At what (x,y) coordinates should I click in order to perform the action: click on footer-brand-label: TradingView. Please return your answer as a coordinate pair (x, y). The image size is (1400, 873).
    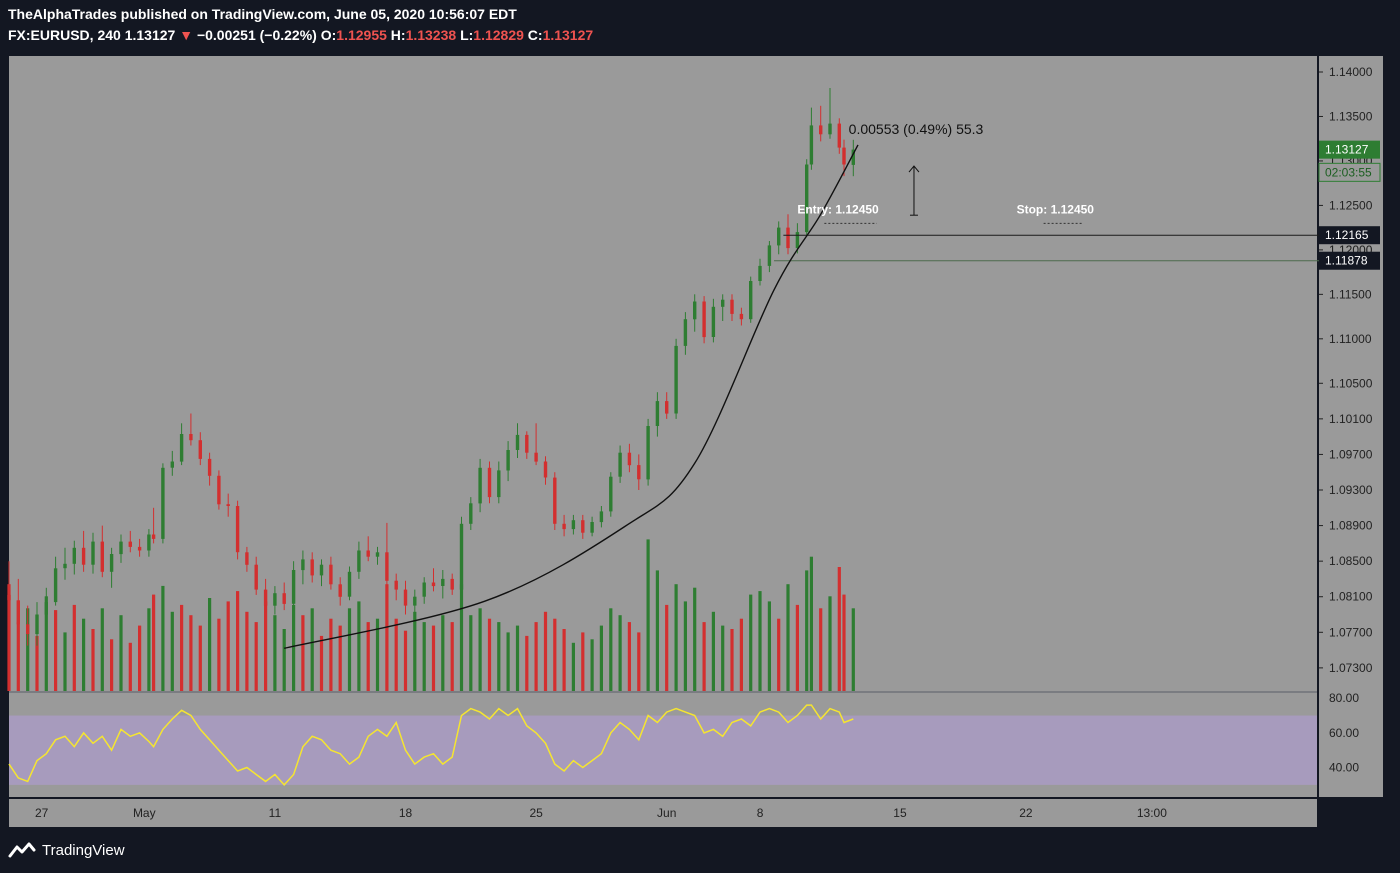
    Looking at the image, I should click on (83, 850).